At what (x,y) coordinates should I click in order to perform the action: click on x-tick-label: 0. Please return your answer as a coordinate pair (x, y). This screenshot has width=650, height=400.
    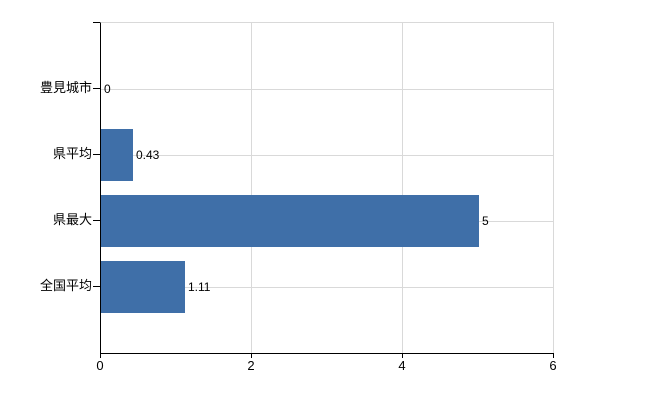
    Looking at the image, I should click on (100, 365).